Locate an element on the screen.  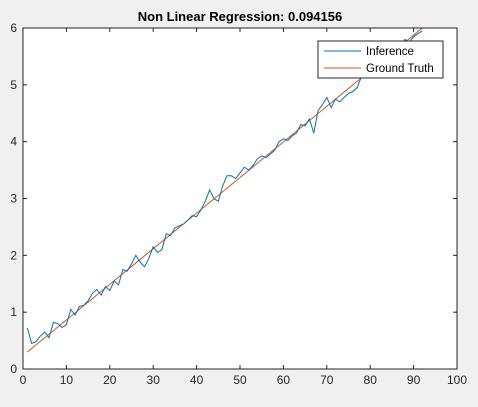
x-tick-label: 50 is located at coordinates (240, 380).